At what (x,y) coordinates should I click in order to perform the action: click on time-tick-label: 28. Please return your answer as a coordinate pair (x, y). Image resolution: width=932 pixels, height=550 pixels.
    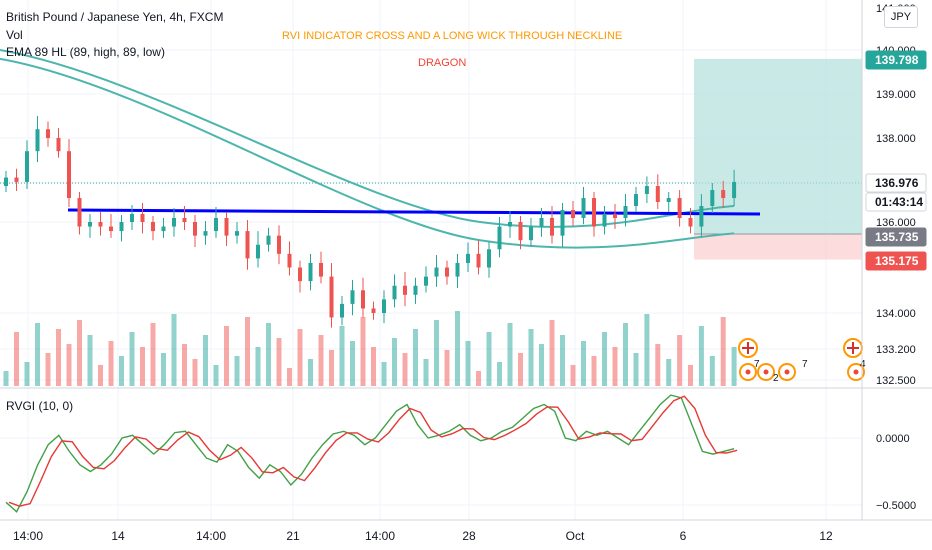
    Looking at the image, I should click on (469, 536).